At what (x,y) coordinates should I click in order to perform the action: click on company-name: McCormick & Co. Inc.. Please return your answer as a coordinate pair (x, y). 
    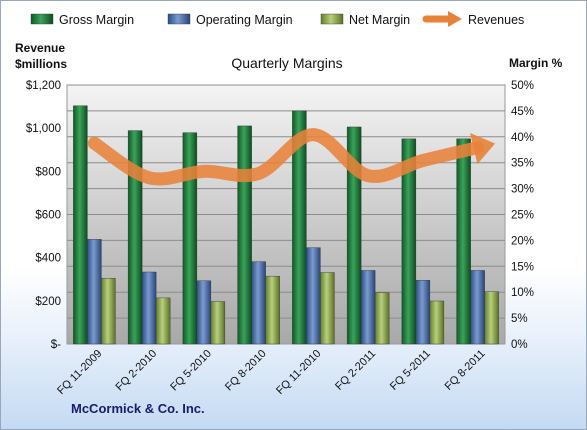
    Looking at the image, I should click on (138, 408).